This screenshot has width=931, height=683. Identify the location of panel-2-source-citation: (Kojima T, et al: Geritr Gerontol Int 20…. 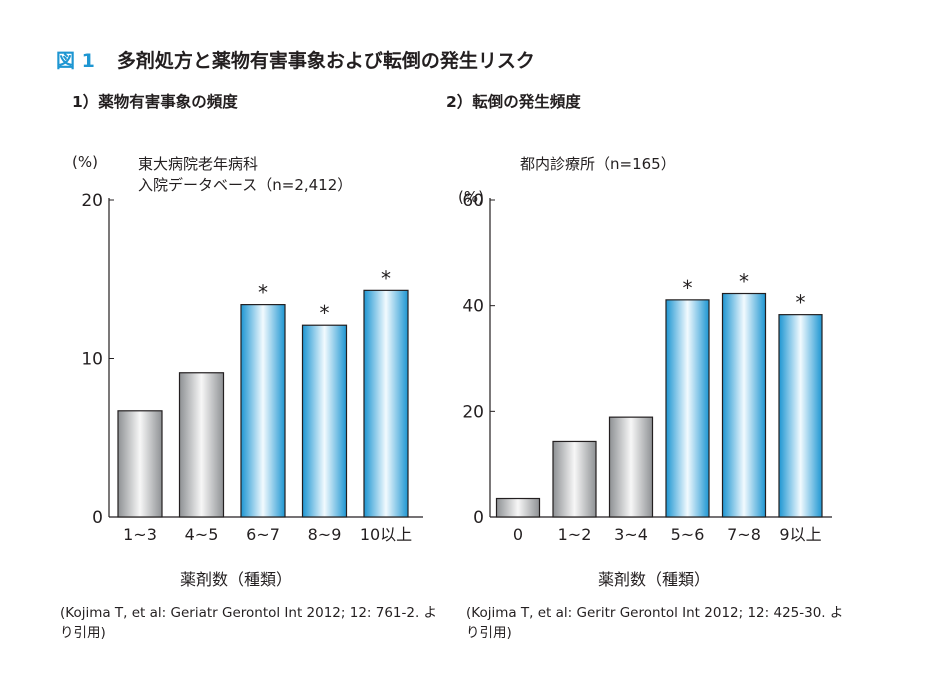
(655, 623).